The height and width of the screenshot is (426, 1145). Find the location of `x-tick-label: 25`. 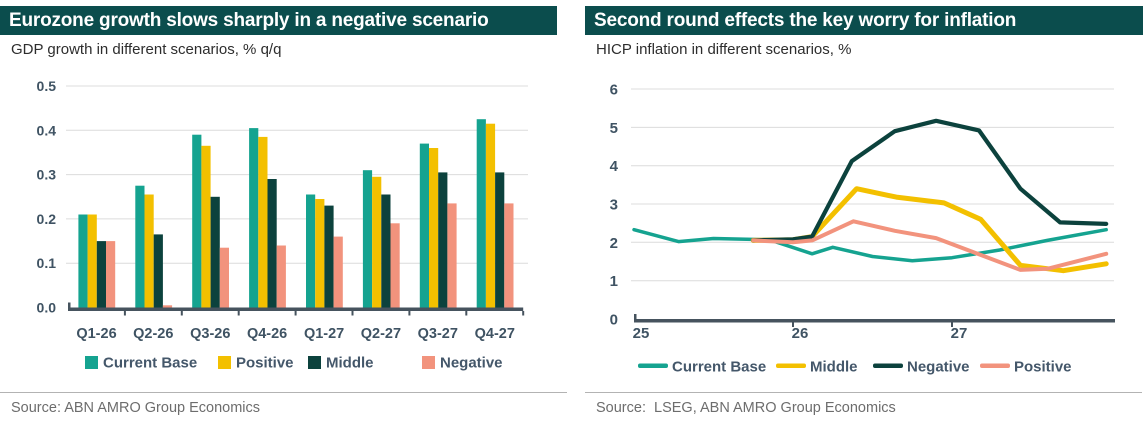

x-tick-label: 25 is located at coordinates (641, 333).